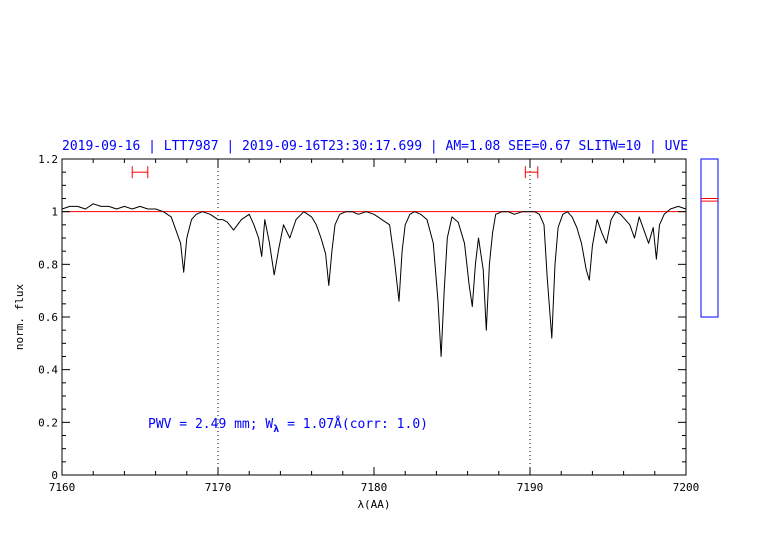 This screenshot has width=782, height=542. I want to click on y-tick-label: 1, so click(54, 212).